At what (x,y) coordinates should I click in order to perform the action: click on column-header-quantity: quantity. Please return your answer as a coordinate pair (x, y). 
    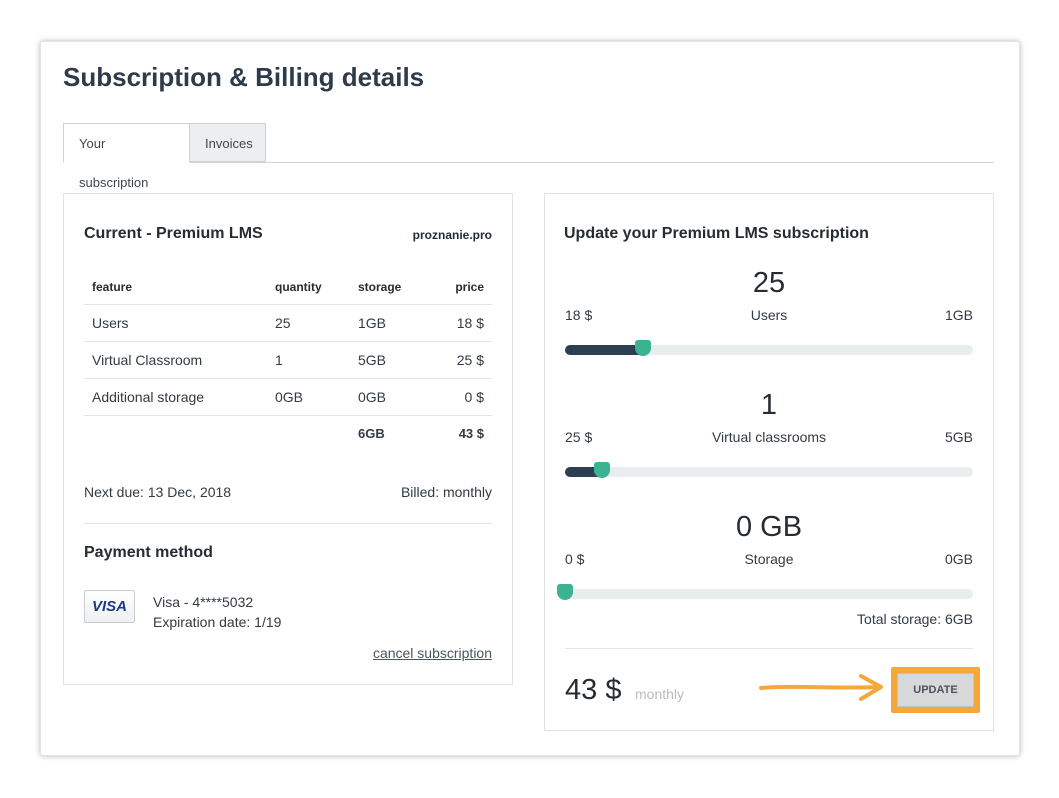
    Looking at the image, I should click on (308, 287).